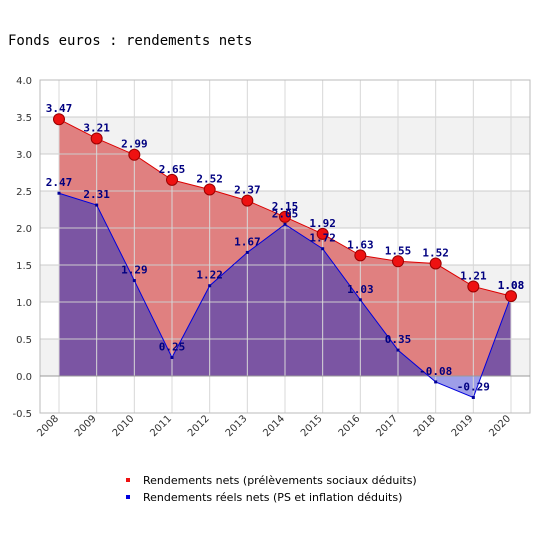 The width and height of the screenshot is (550, 550). What do you see at coordinates (350, 426) in the screenshot?
I see `x-tick-label: 2016` at bounding box center [350, 426].